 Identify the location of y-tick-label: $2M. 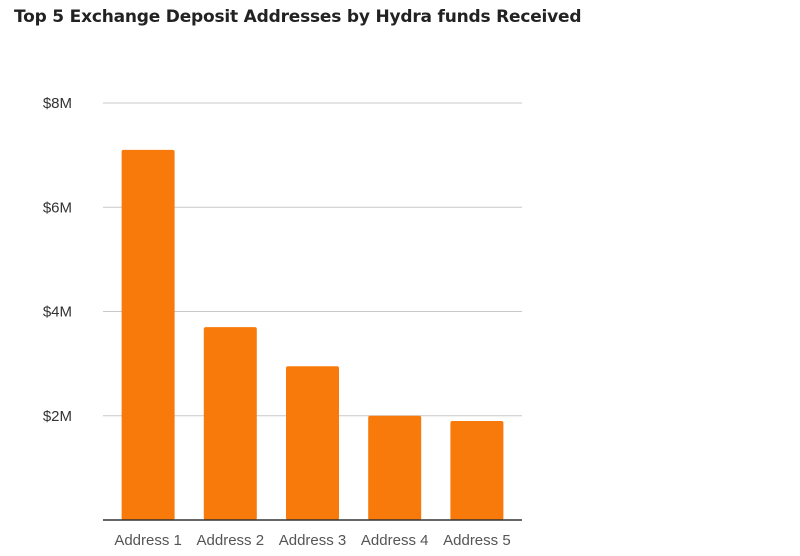
(57, 416).